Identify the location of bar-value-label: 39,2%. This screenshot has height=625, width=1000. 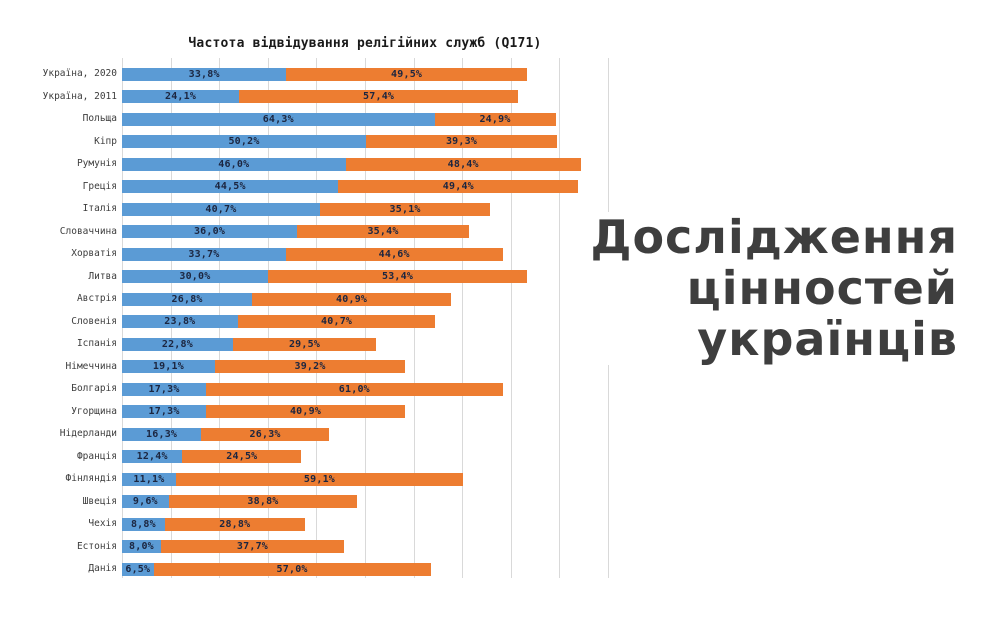
(310, 366).